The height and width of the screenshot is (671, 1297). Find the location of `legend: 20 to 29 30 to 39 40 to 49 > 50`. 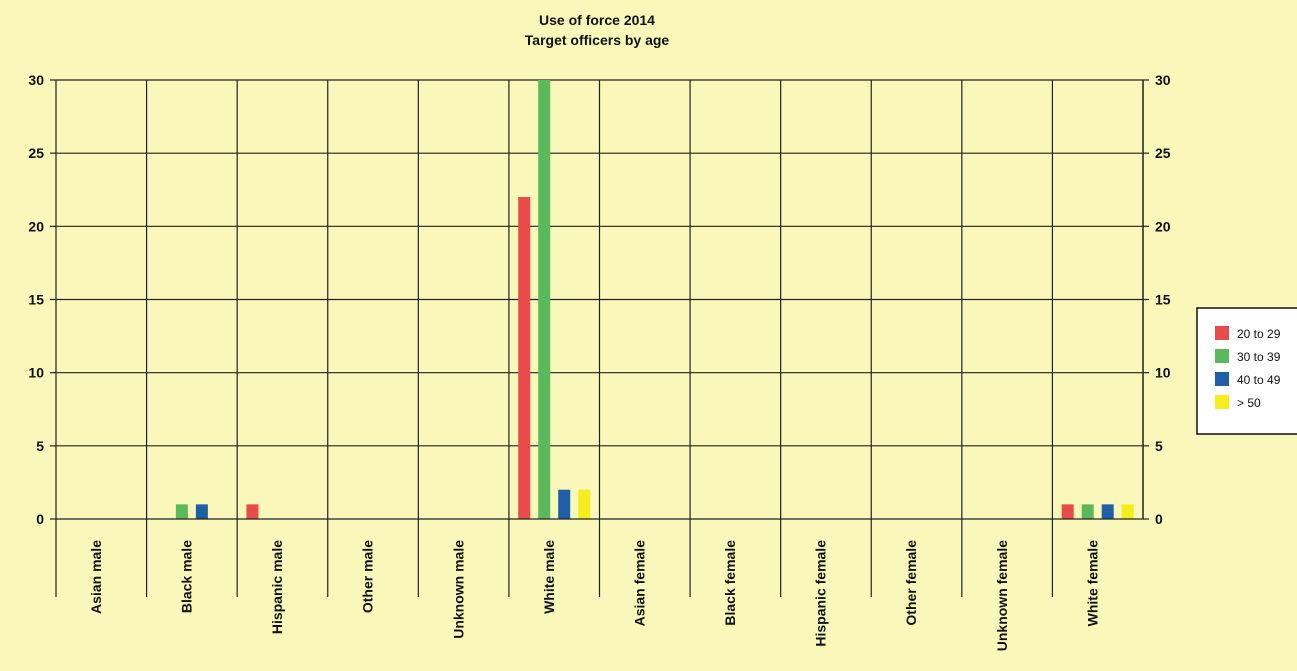

legend: 20 to 29 30 to 39 40 to 49 > 50 is located at coordinates (1246, 371).